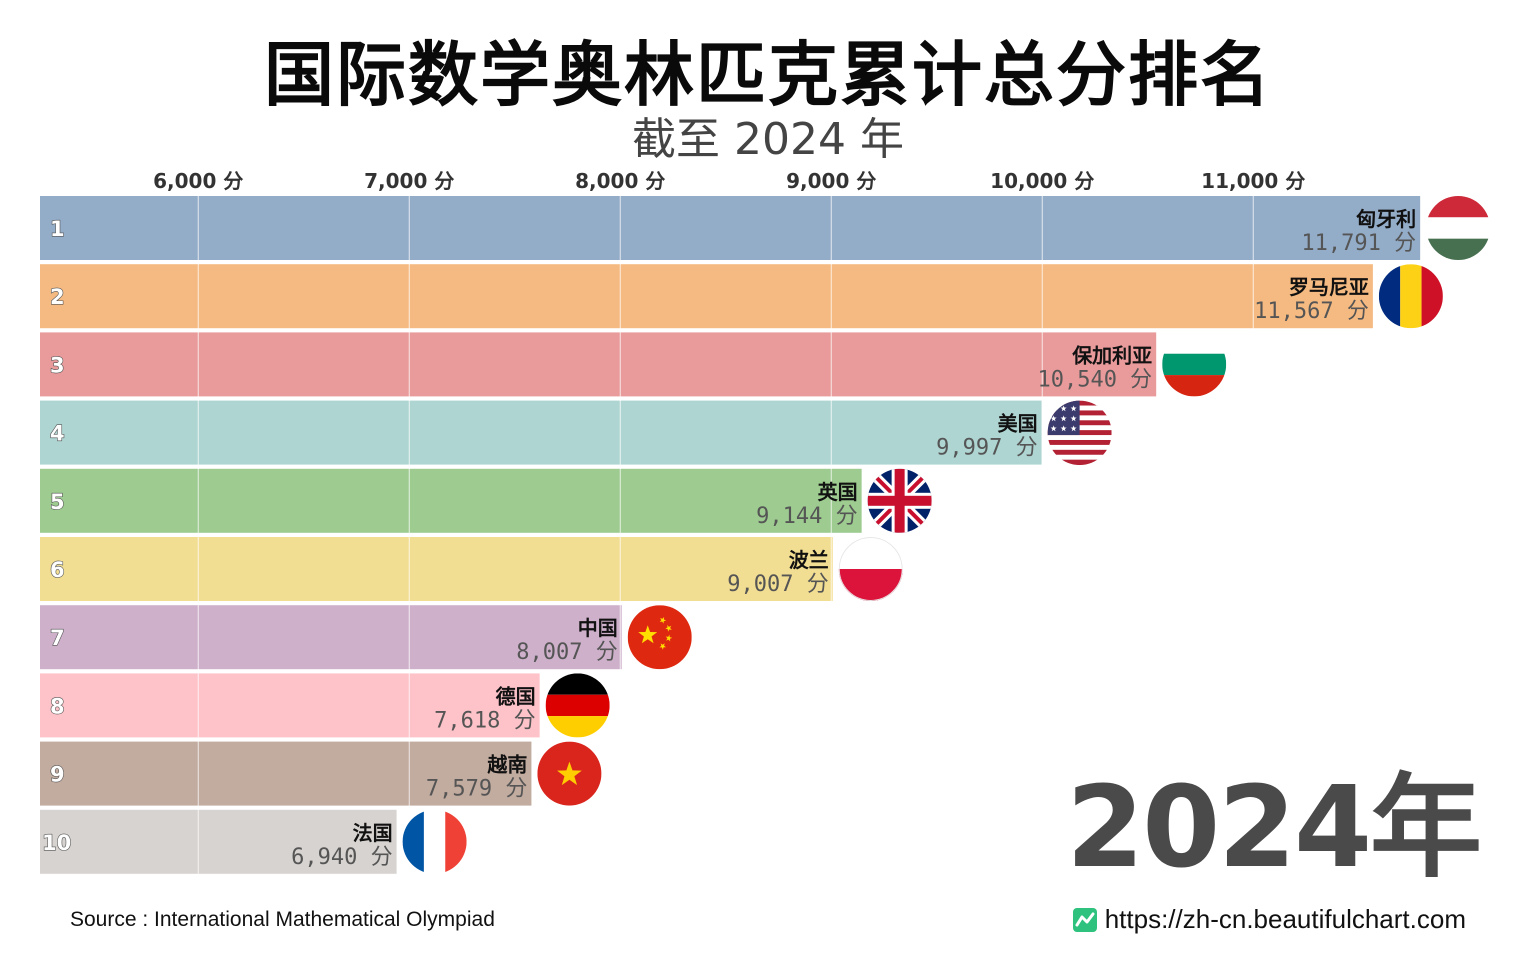 The width and height of the screenshot is (1536, 960). What do you see at coordinates (434, 841) in the screenshot?
I see `france-flag-icon` at bounding box center [434, 841].